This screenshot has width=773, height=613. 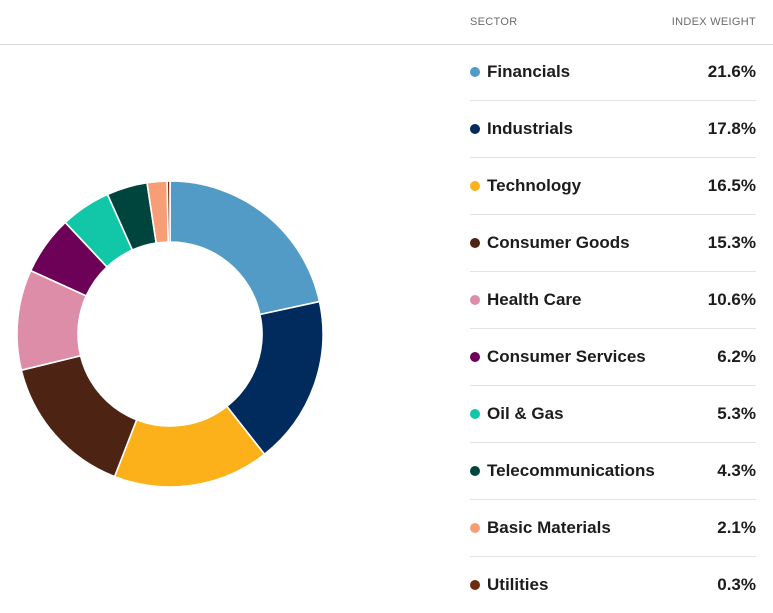 What do you see at coordinates (475, 414) in the screenshot?
I see `legend-swatch-oil-gas` at bounding box center [475, 414].